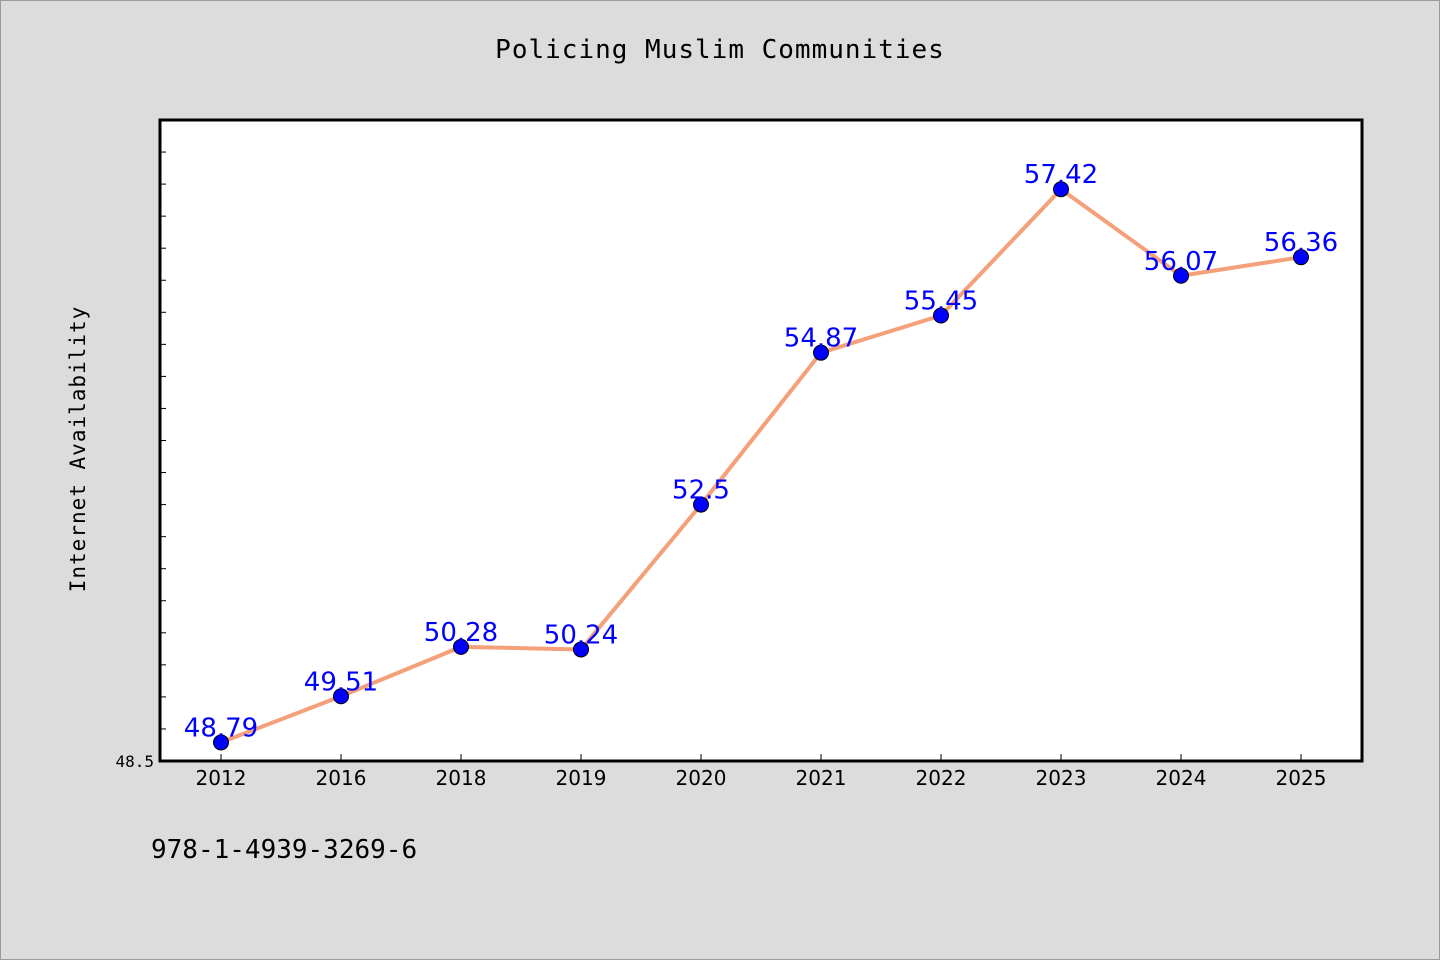  What do you see at coordinates (341, 778) in the screenshot?
I see `x-tick-label: 2016` at bounding box center [341, 778].